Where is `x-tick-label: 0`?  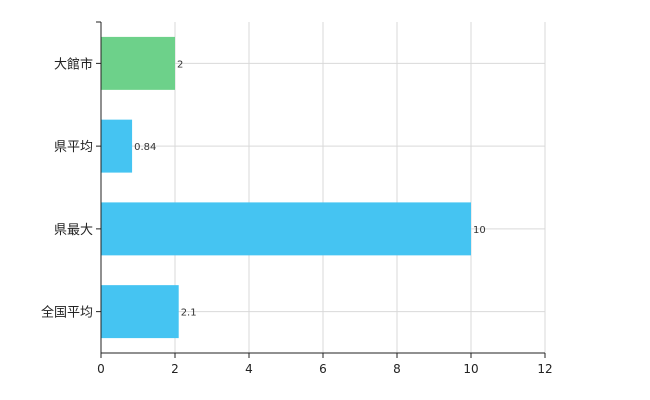 x-tick-label: 0 is located at coordinates (101, 369).